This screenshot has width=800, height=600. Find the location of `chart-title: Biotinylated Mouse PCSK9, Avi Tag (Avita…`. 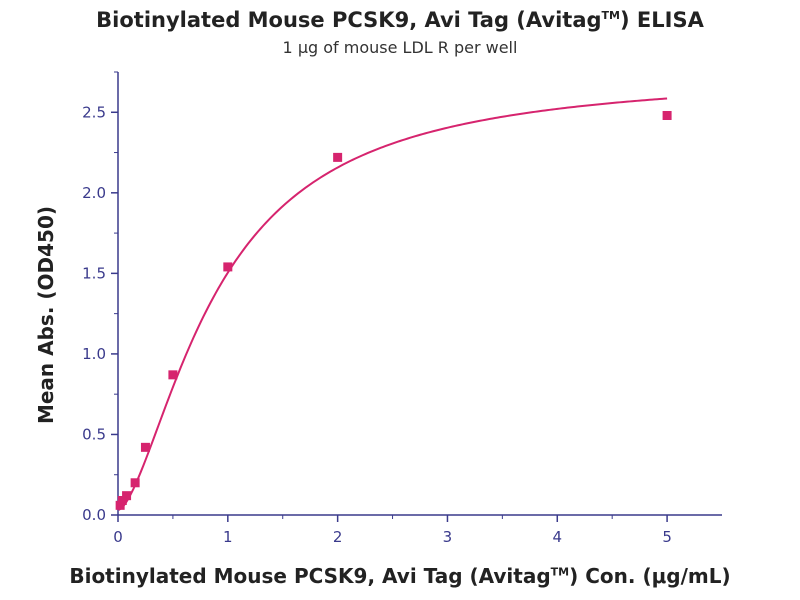

chart-title: Biotinylated Mouse PCSK9, Avi Tag (Avita… is located at coordinates (400, 20).